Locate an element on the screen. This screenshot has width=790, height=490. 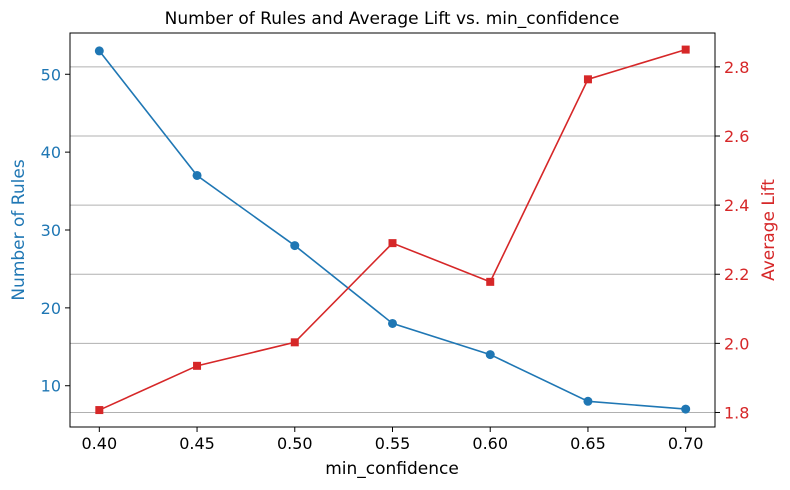
left-y-tick-label: 30 is located at coordinates (51, 230).